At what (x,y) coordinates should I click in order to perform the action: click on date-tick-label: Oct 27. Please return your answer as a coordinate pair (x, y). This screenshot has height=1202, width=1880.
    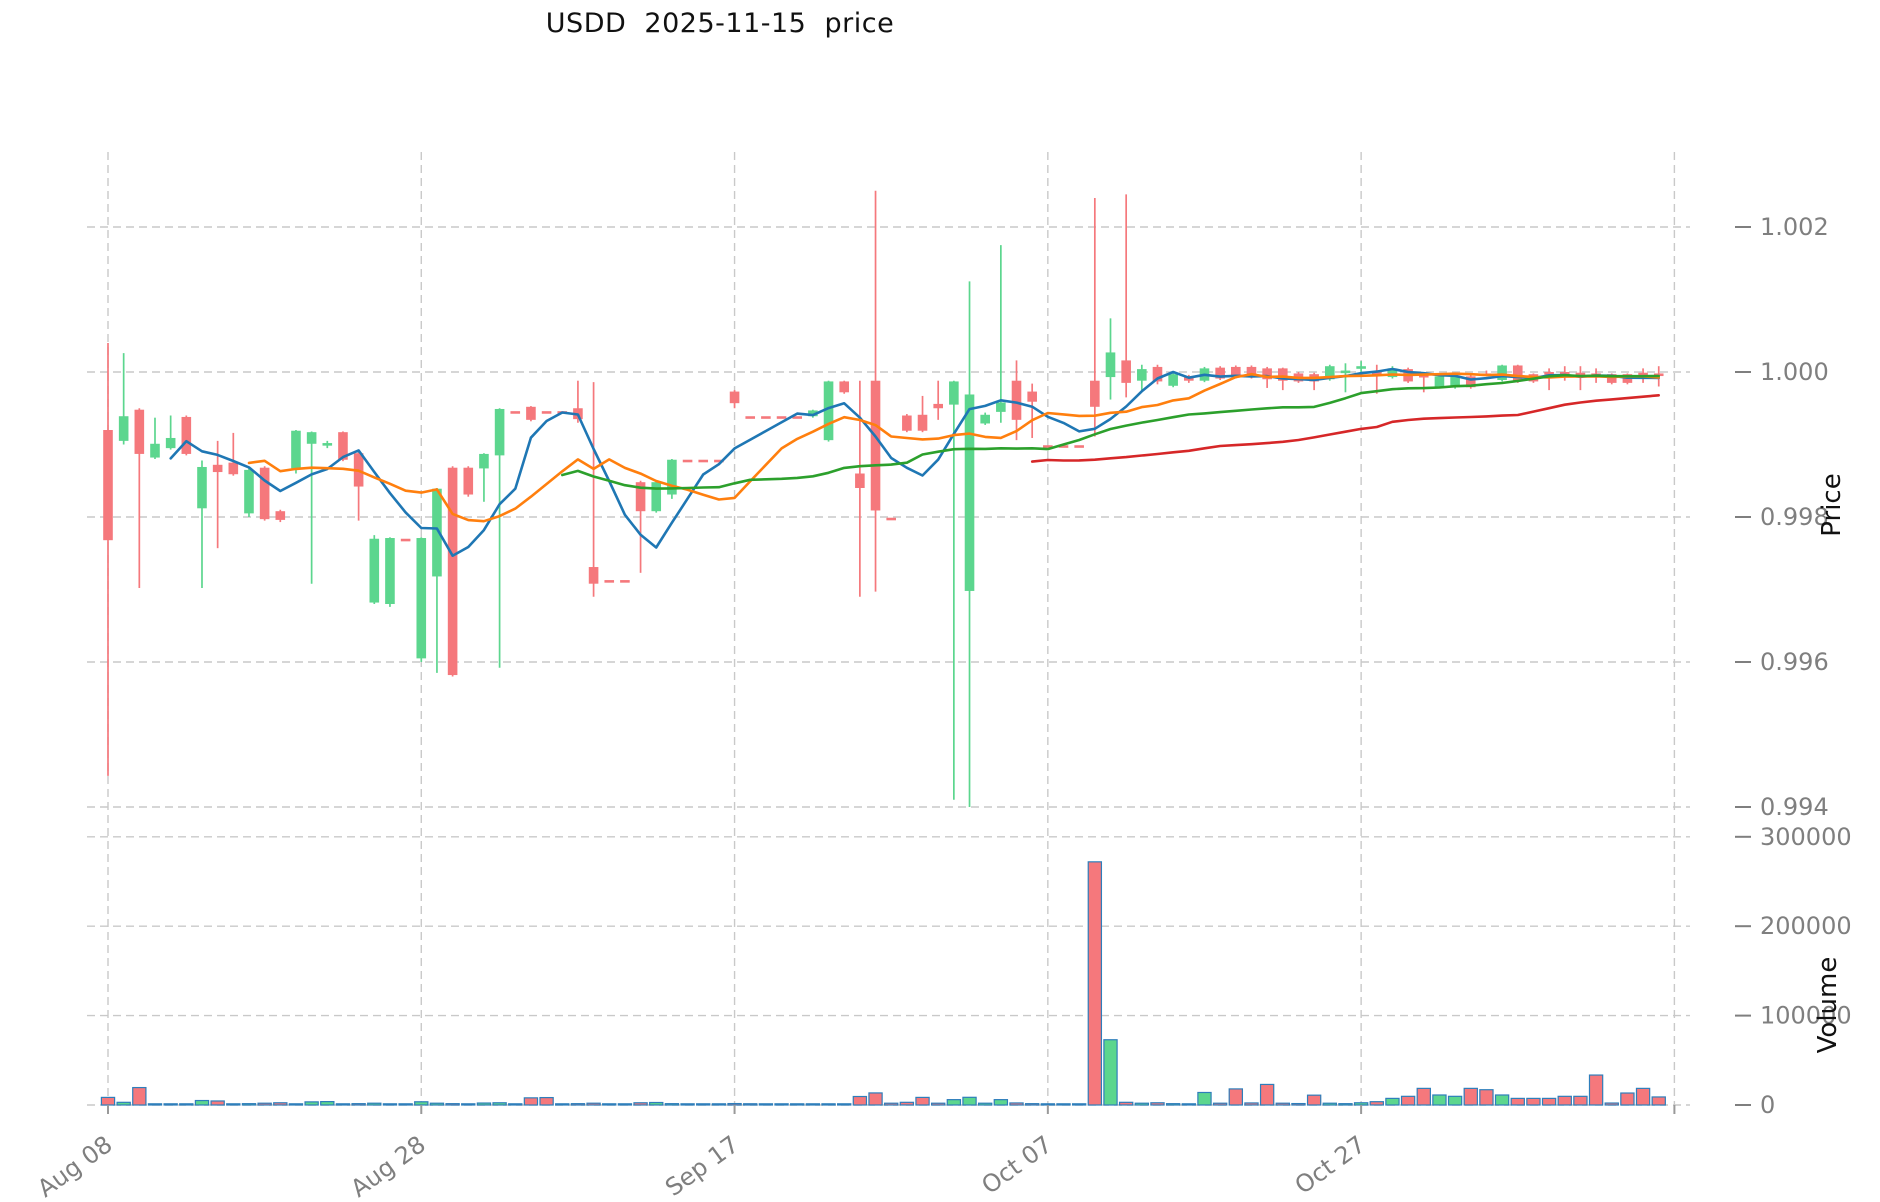
    Looking at the image, I should click on (1330, 1164).